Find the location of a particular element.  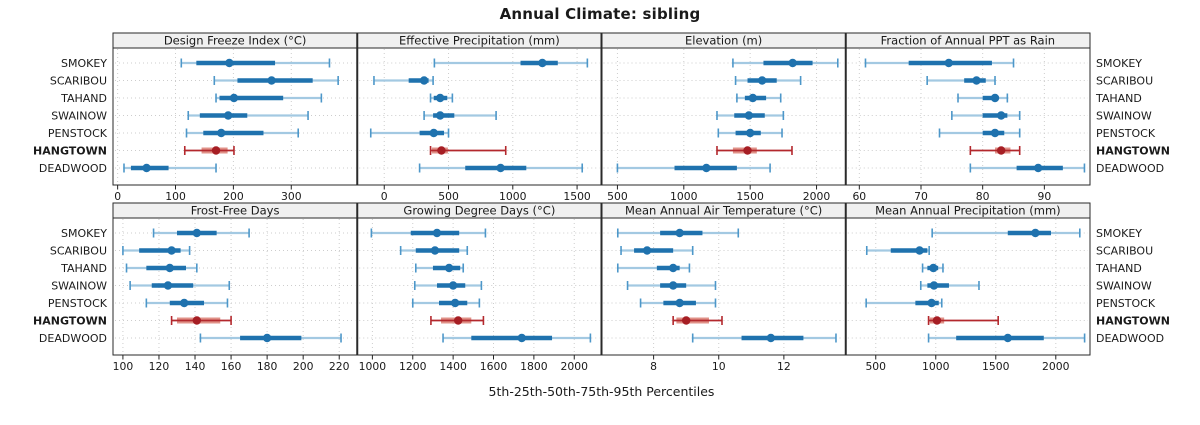

strip-title-fraction-of-annual-ppt-as-rain: Fraction of Annual PPT as Rain is located at coordinates (968, 41).